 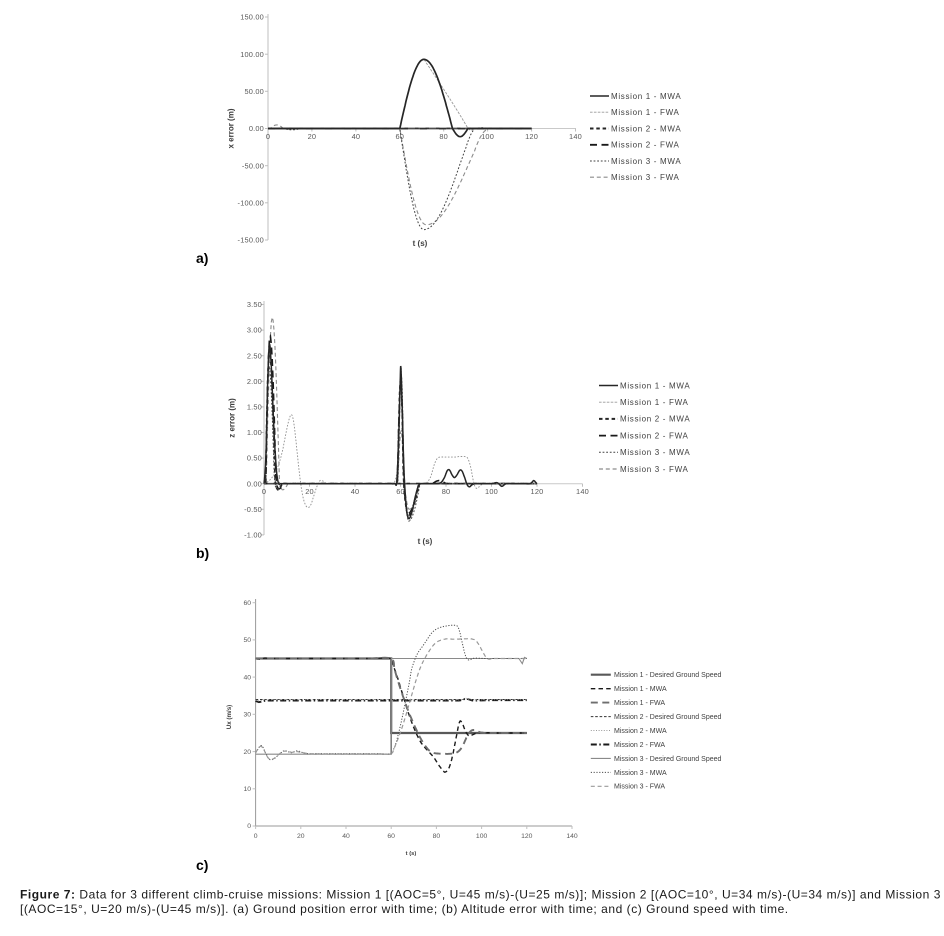 I want to click on svg-text:Mission 3 - Desired Ground Spe: Mission 3 - Desired Ground Speed, so click(x=667, y=759).